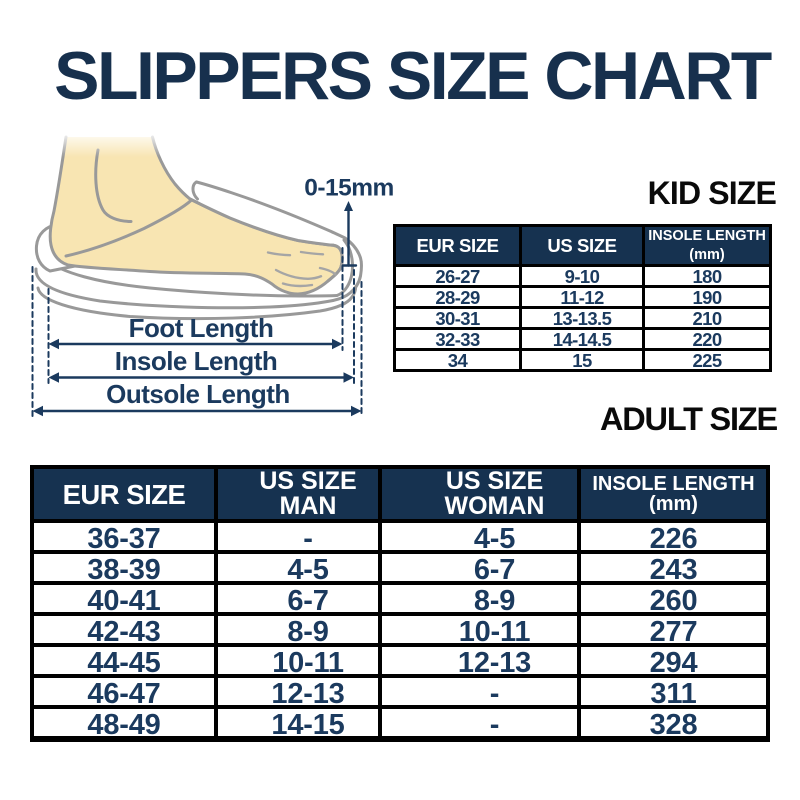  What do you see at coordinates (349, 188) in the screenshot?
I see `svg-text: 0-15mm` at bounding box center [349, 188].